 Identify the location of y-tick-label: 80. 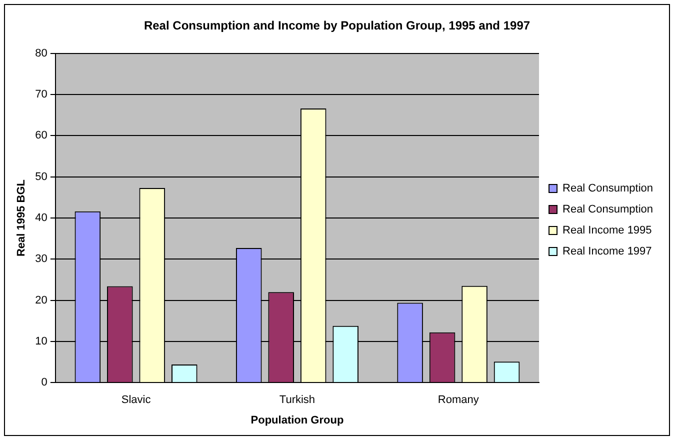
(41, 53).